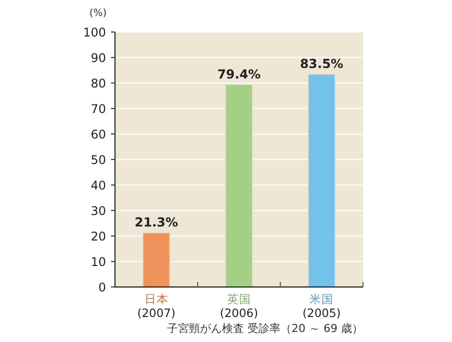 The width and height of the screenshot is (452, 342). What do you see at coordinates (239, 306) in the screenshot?
I see `x-tick-label: 英国 (2006)` at bounding box center [239, 306].